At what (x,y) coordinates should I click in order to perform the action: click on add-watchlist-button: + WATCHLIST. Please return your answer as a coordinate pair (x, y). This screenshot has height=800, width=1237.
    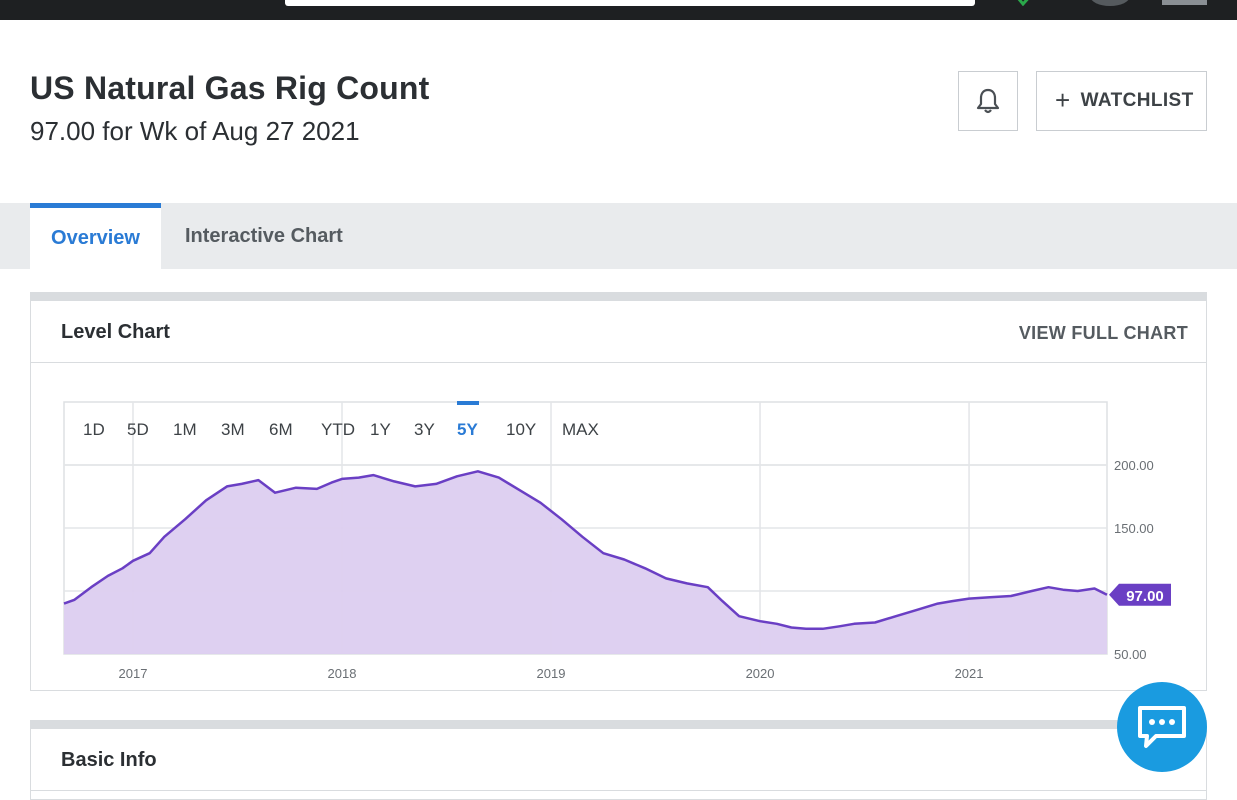
    Looking at the image, I should click on (1121, 101).